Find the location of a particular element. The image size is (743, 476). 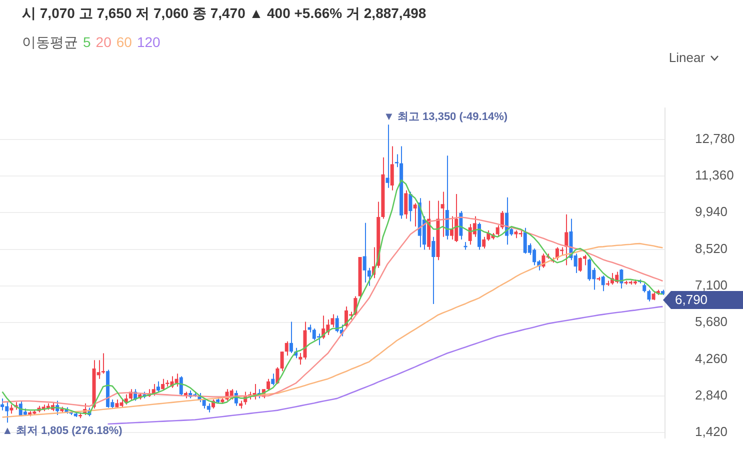

y-tick-label: 5,680 is located at coordinates (711, 322).